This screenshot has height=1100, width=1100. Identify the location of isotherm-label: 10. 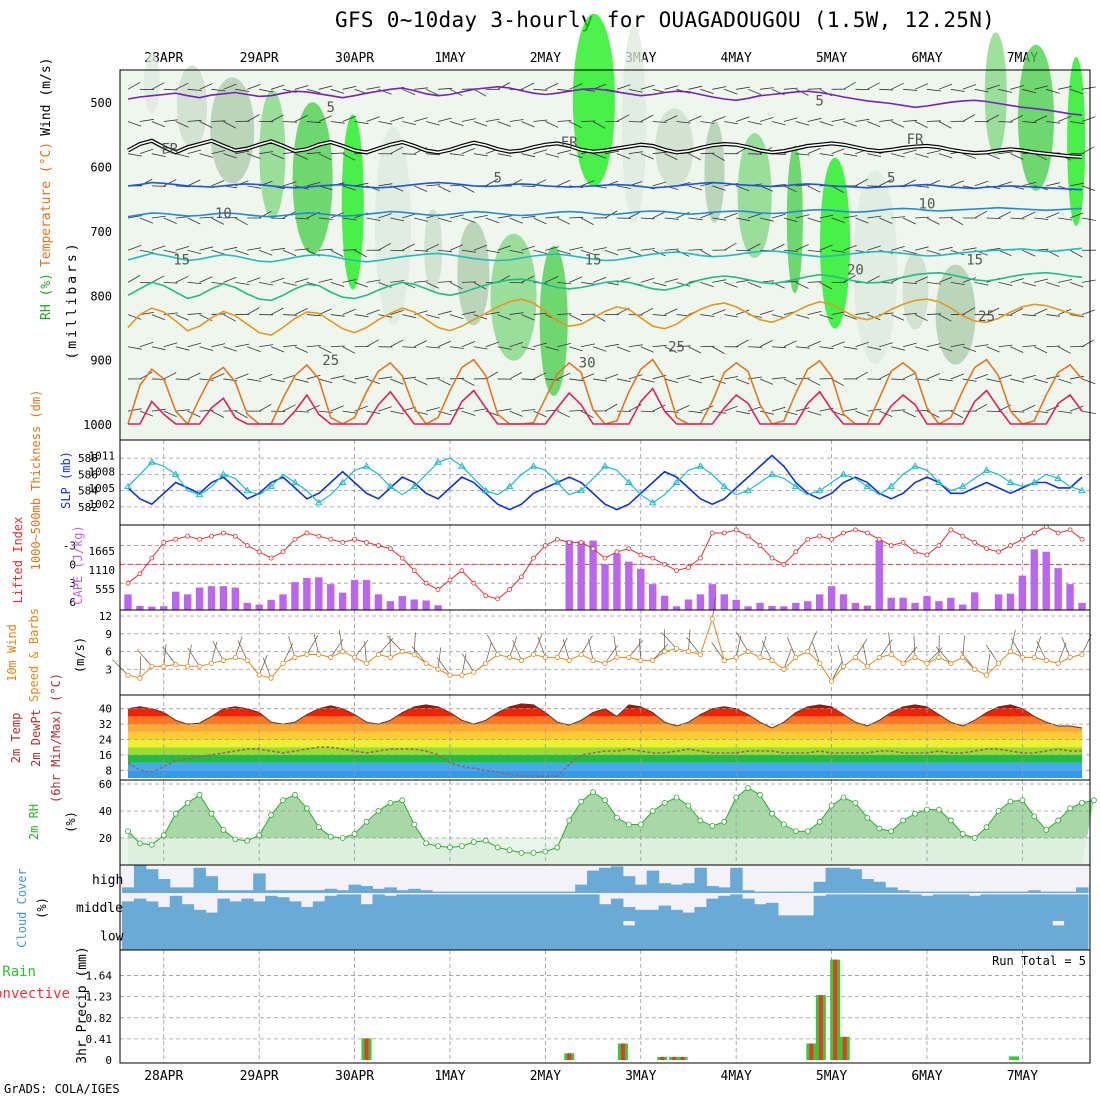
(927, 204).